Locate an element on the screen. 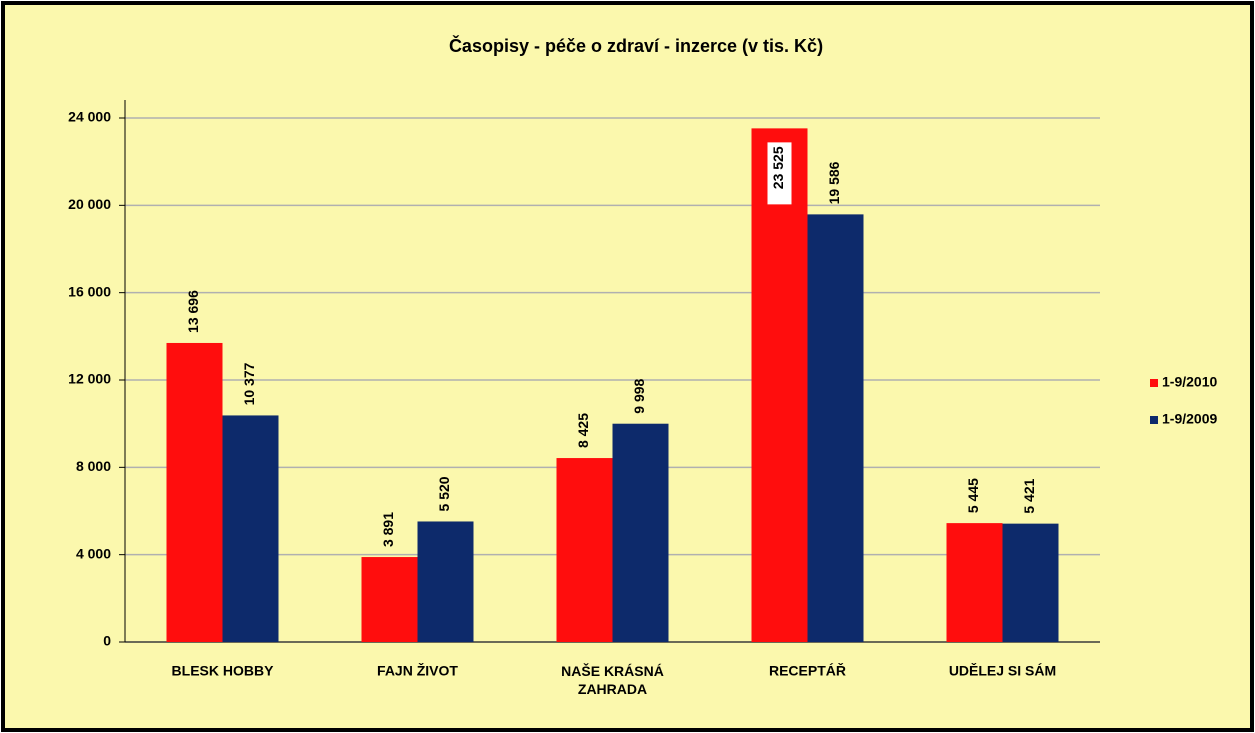 This screenshot has width=1255, height=733. data-label-group: 10 377 is located at coordinates (249, 383).